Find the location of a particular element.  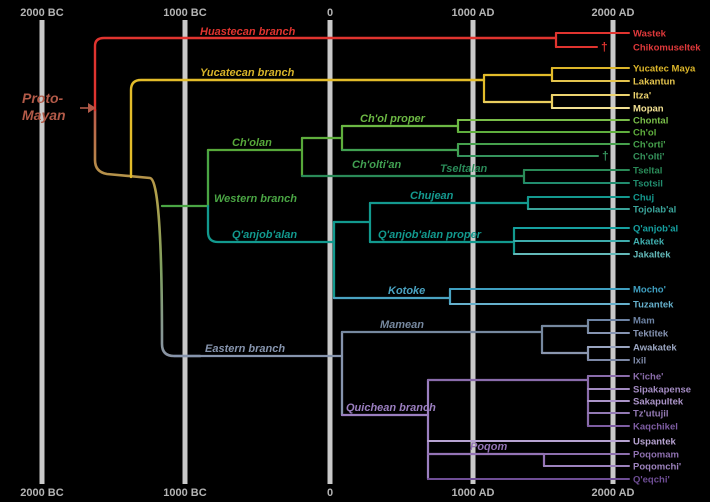

huastecan-main is located at coordinates (325, 74).